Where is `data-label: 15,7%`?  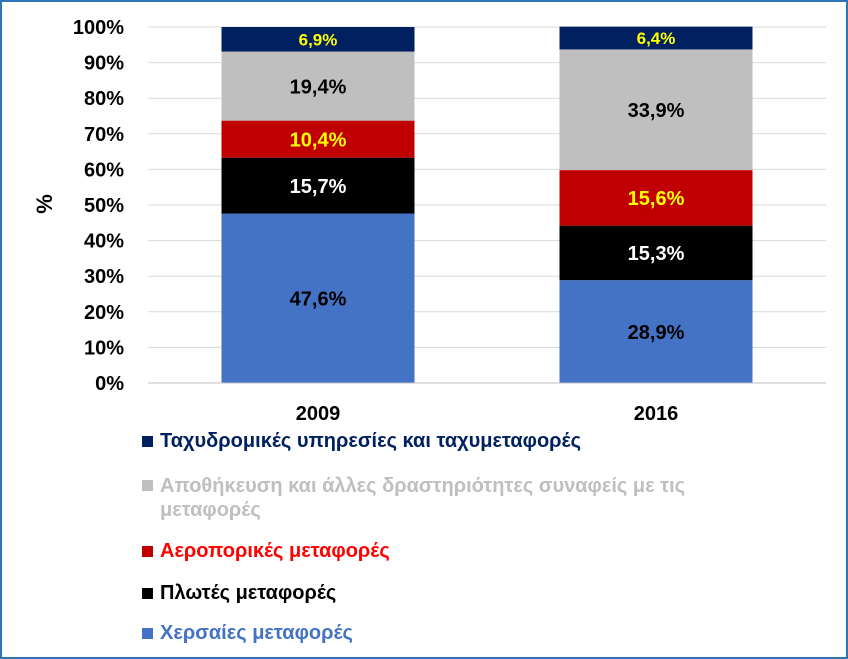
data-label: 15,7% is located at coordinates (318, 187).